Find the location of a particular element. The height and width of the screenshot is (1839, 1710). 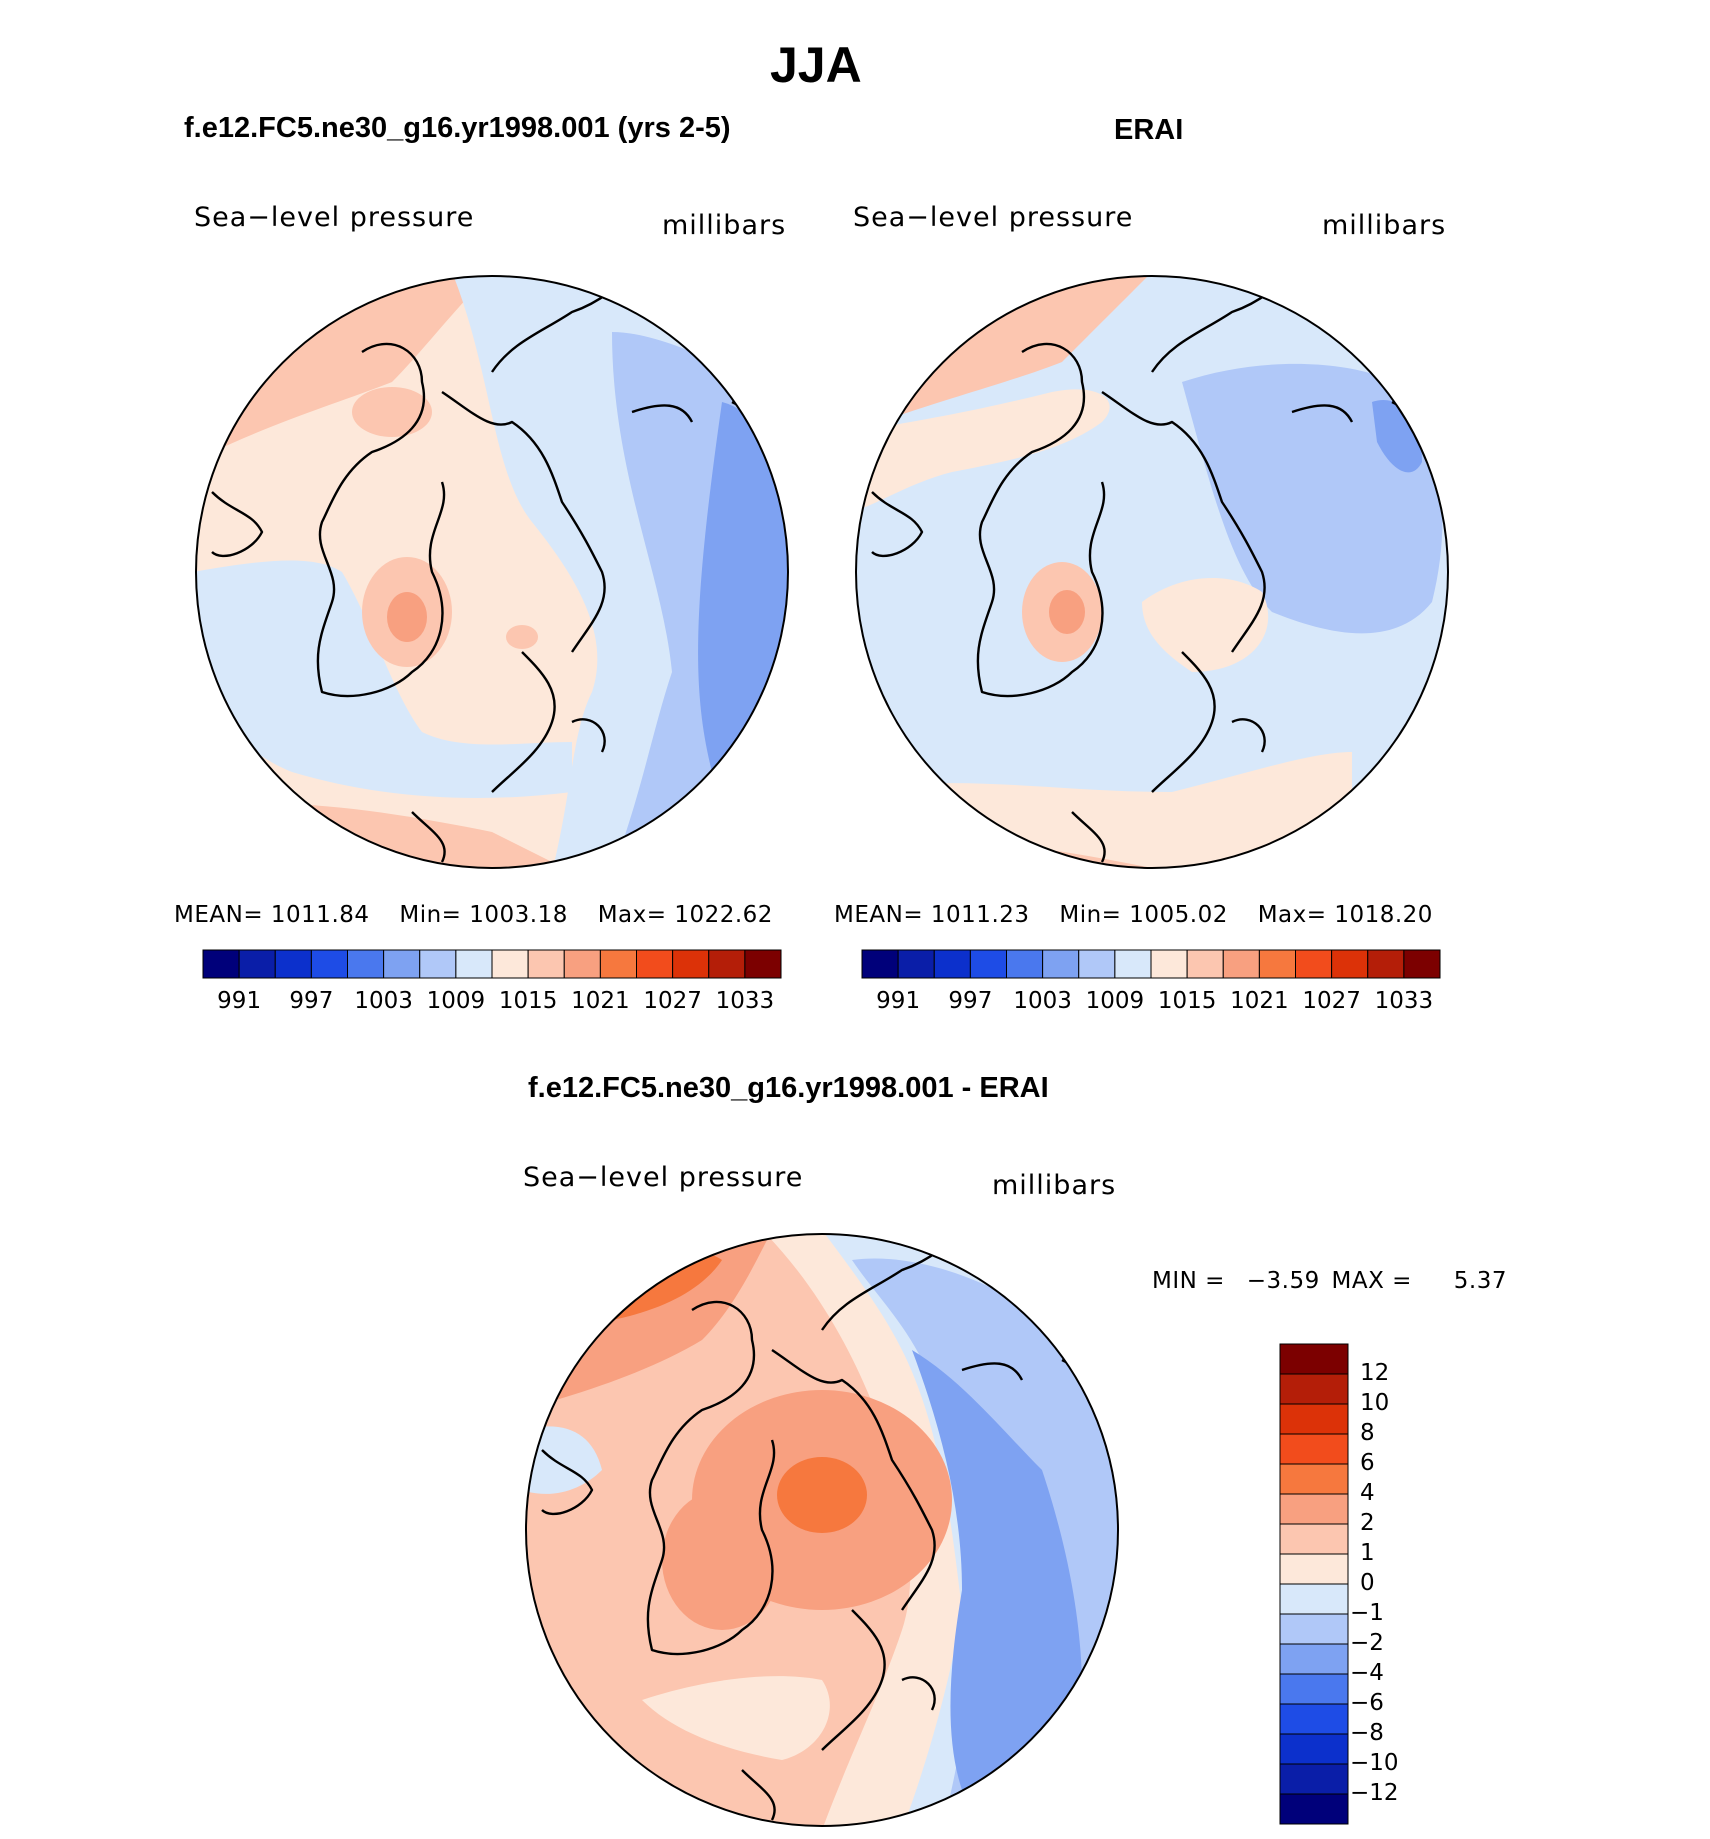

diff-colorbar-tick-label: −1 is located at coordinates (1367, 1613).